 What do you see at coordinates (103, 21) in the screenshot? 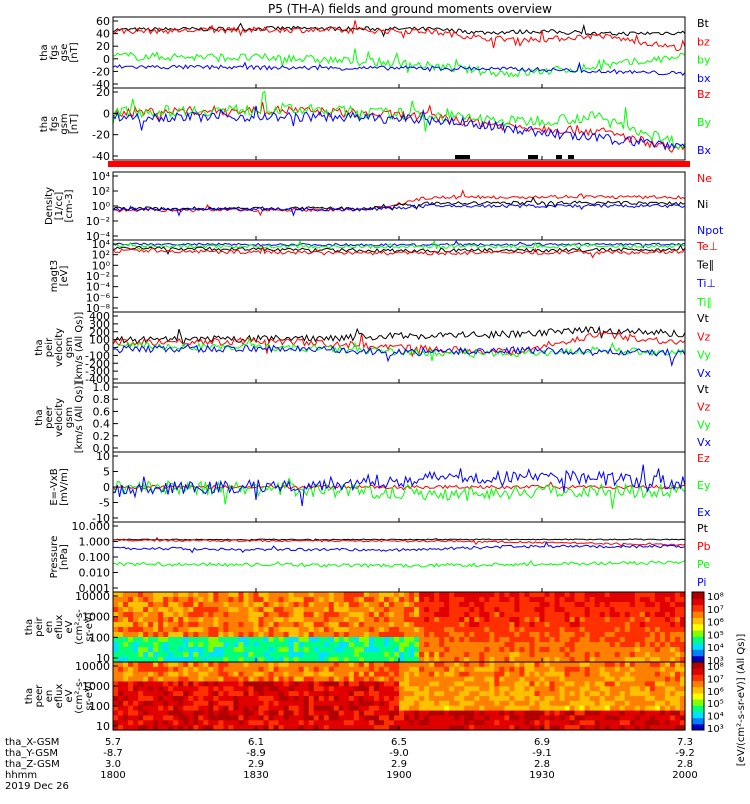
I see `y-tick-label: 60` at bounding box center [103, 21].